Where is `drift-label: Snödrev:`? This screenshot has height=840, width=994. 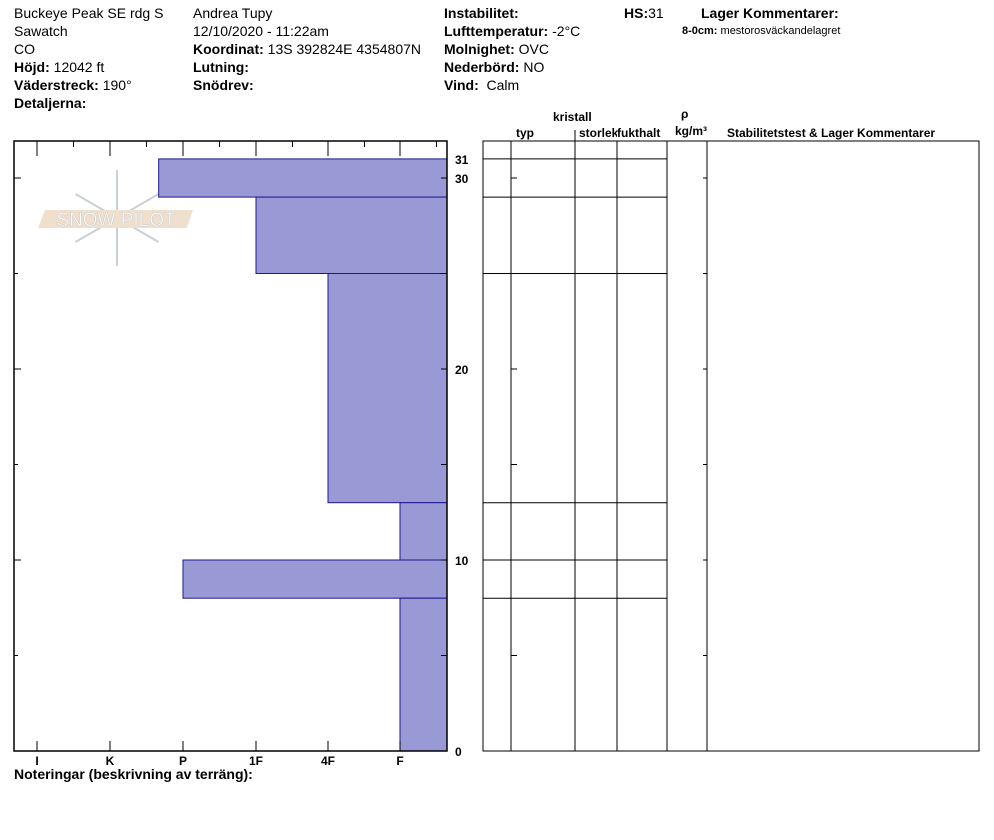 drift-label: Snödrev: is located at coordinates (223, 85).